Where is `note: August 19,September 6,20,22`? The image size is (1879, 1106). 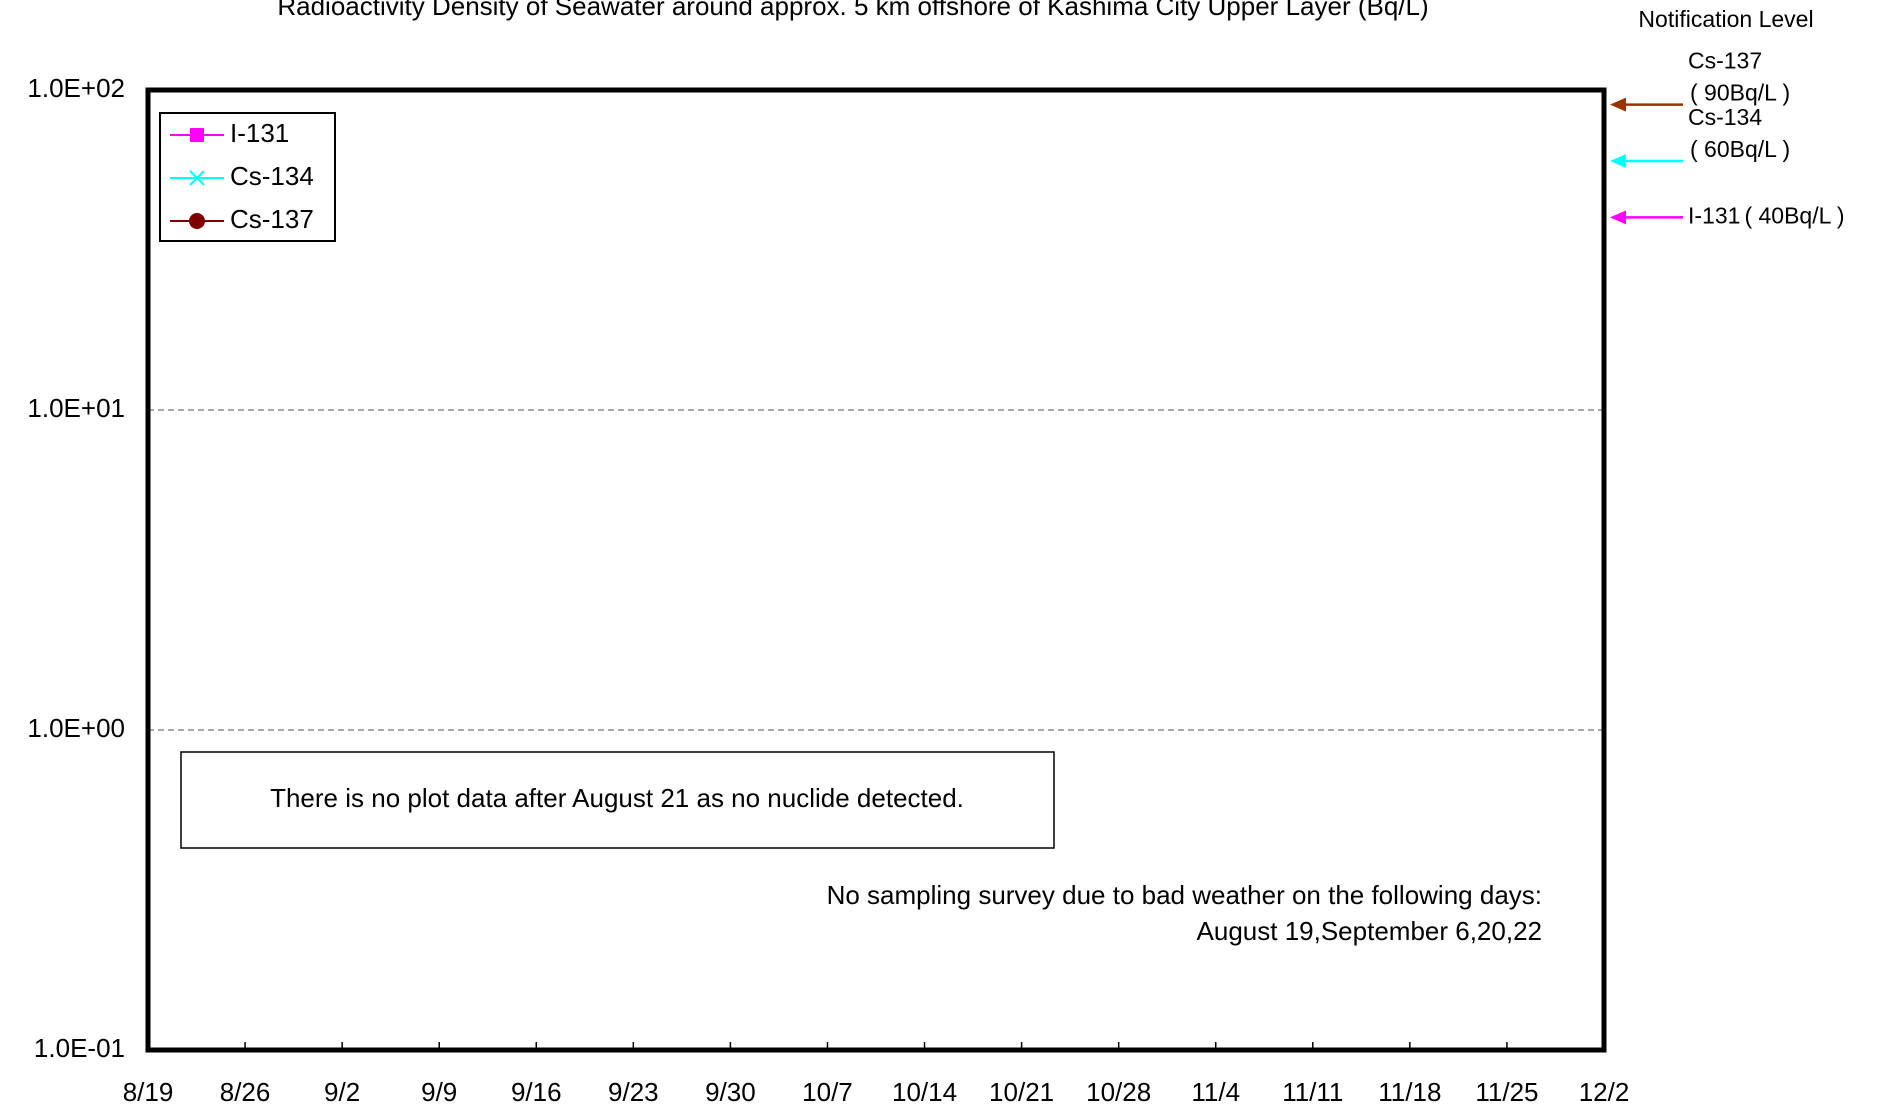 note: August 19,September 6,20,22 is located at coordinates (1369, 931).